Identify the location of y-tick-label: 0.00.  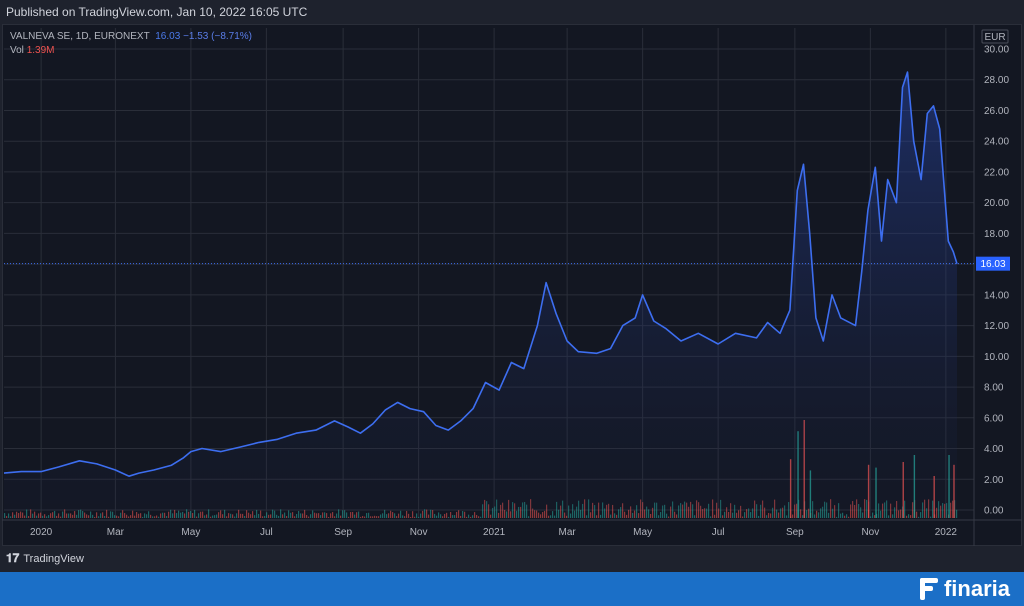
(994, 511).